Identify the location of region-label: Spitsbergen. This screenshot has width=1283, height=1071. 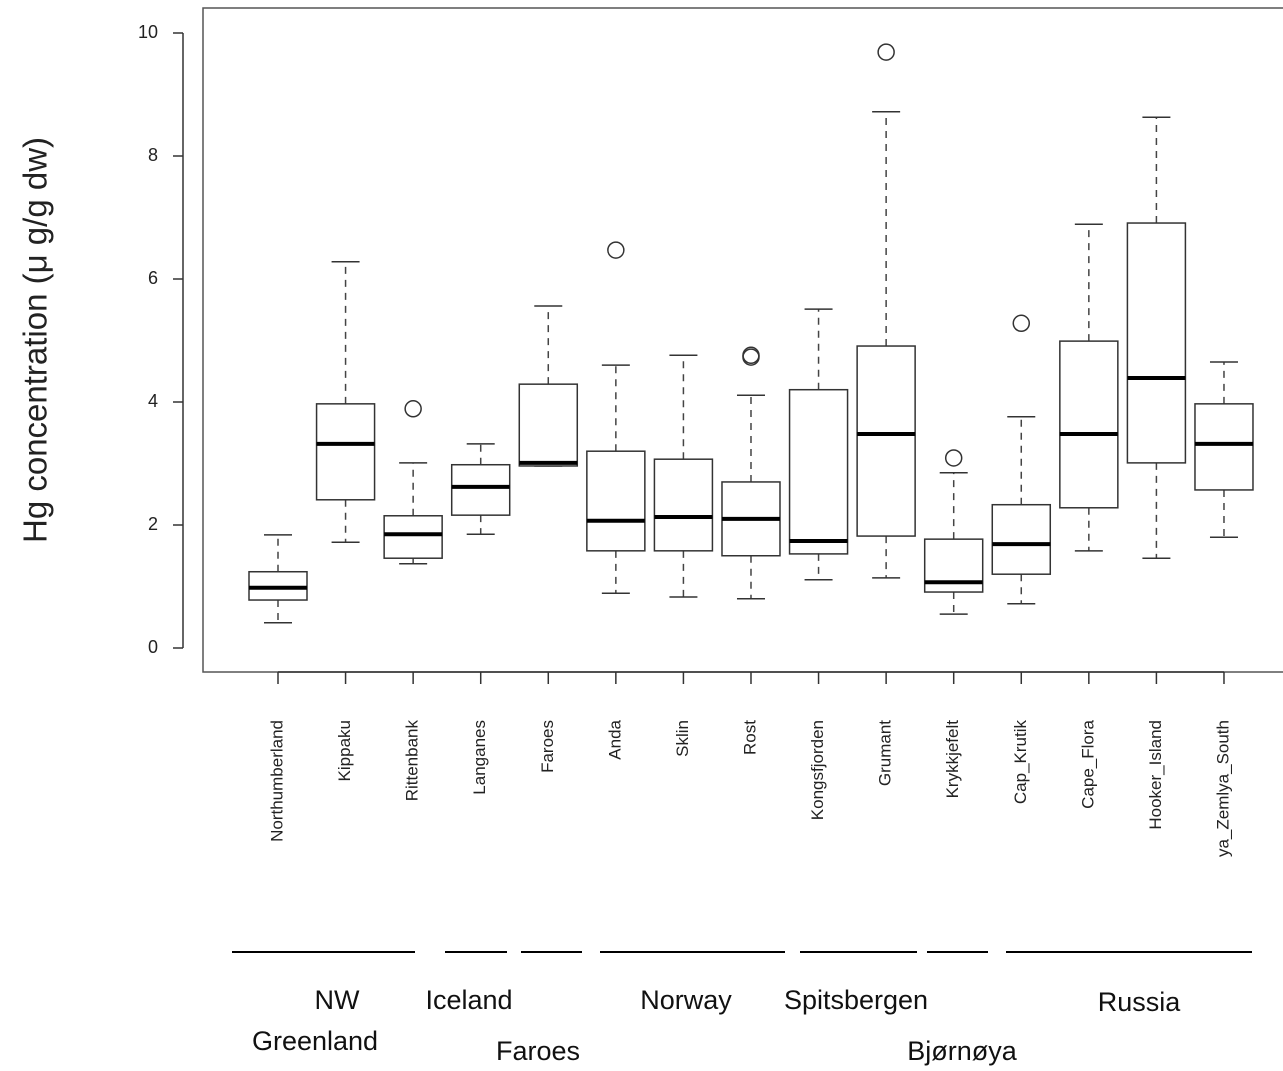
(856, 1000).